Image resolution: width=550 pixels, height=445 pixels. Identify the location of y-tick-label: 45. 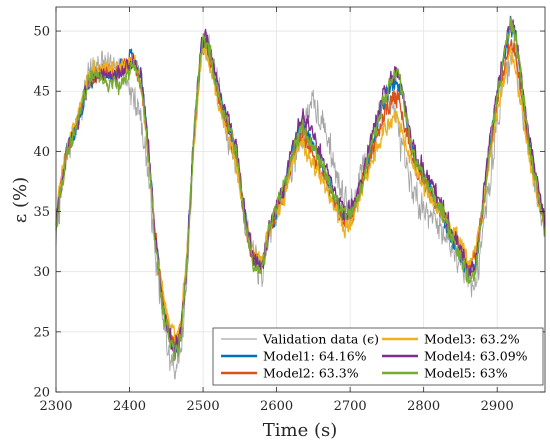
(41, 92).